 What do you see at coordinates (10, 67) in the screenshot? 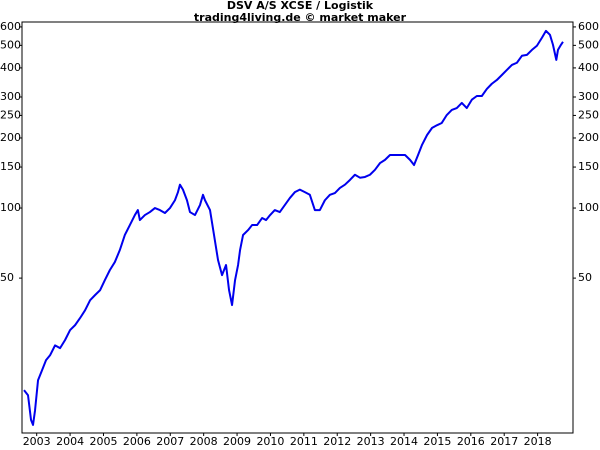
I see `y-tick-label: 400` at bounding box center [10, 67].